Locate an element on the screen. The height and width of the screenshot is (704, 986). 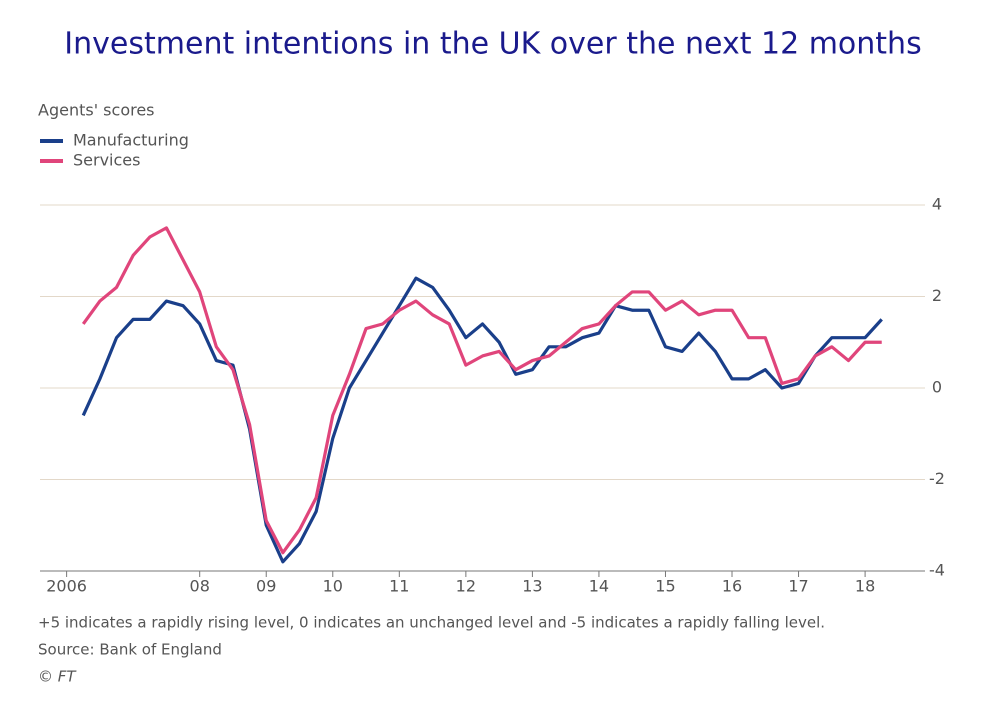
y-tick-label: 2 is located at coordinates (937, 295).